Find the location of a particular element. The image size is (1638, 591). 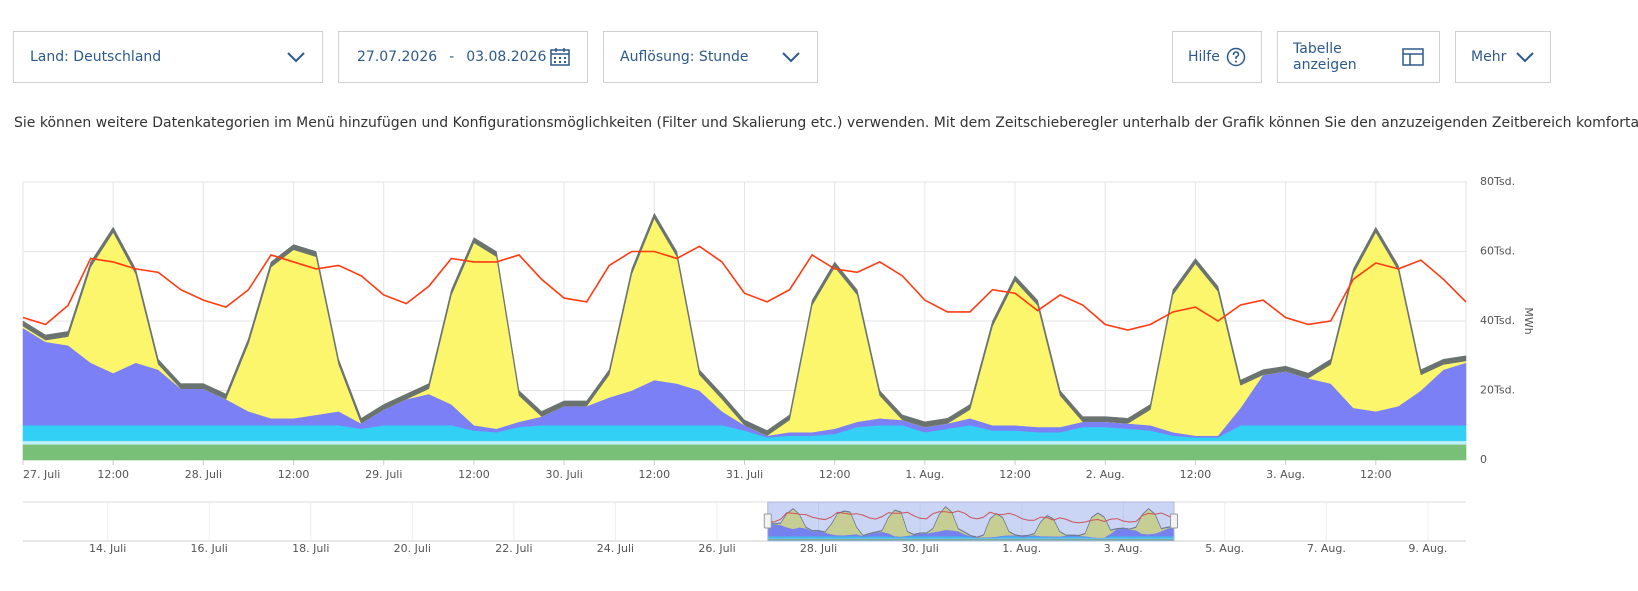

navigator-window is located at coordinates (971, 521).